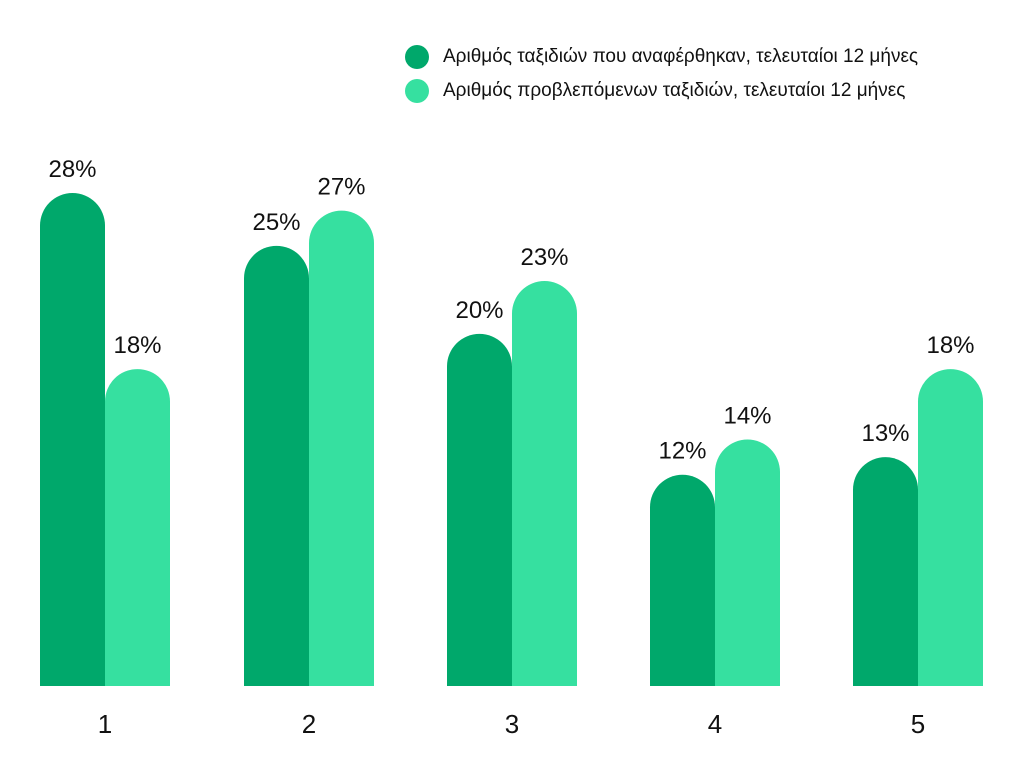  What do you see at coordinates (417, 91) in the screenshot?
I see `legend-dot-forecast` at bounding box center [417, 91].